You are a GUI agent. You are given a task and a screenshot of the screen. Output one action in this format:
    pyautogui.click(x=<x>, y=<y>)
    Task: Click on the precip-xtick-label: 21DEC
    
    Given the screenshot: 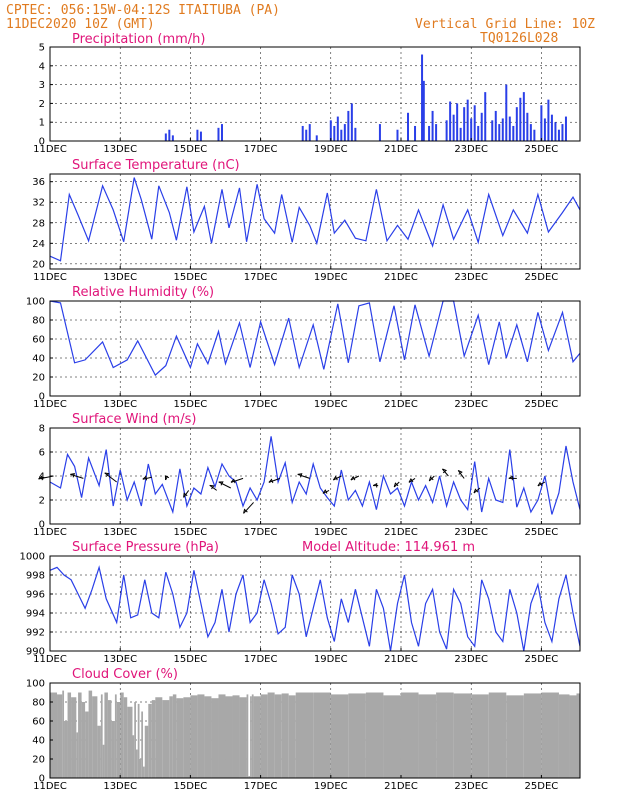 What is the action you would take?
    pyautogui.click(x=401, y=149)
    